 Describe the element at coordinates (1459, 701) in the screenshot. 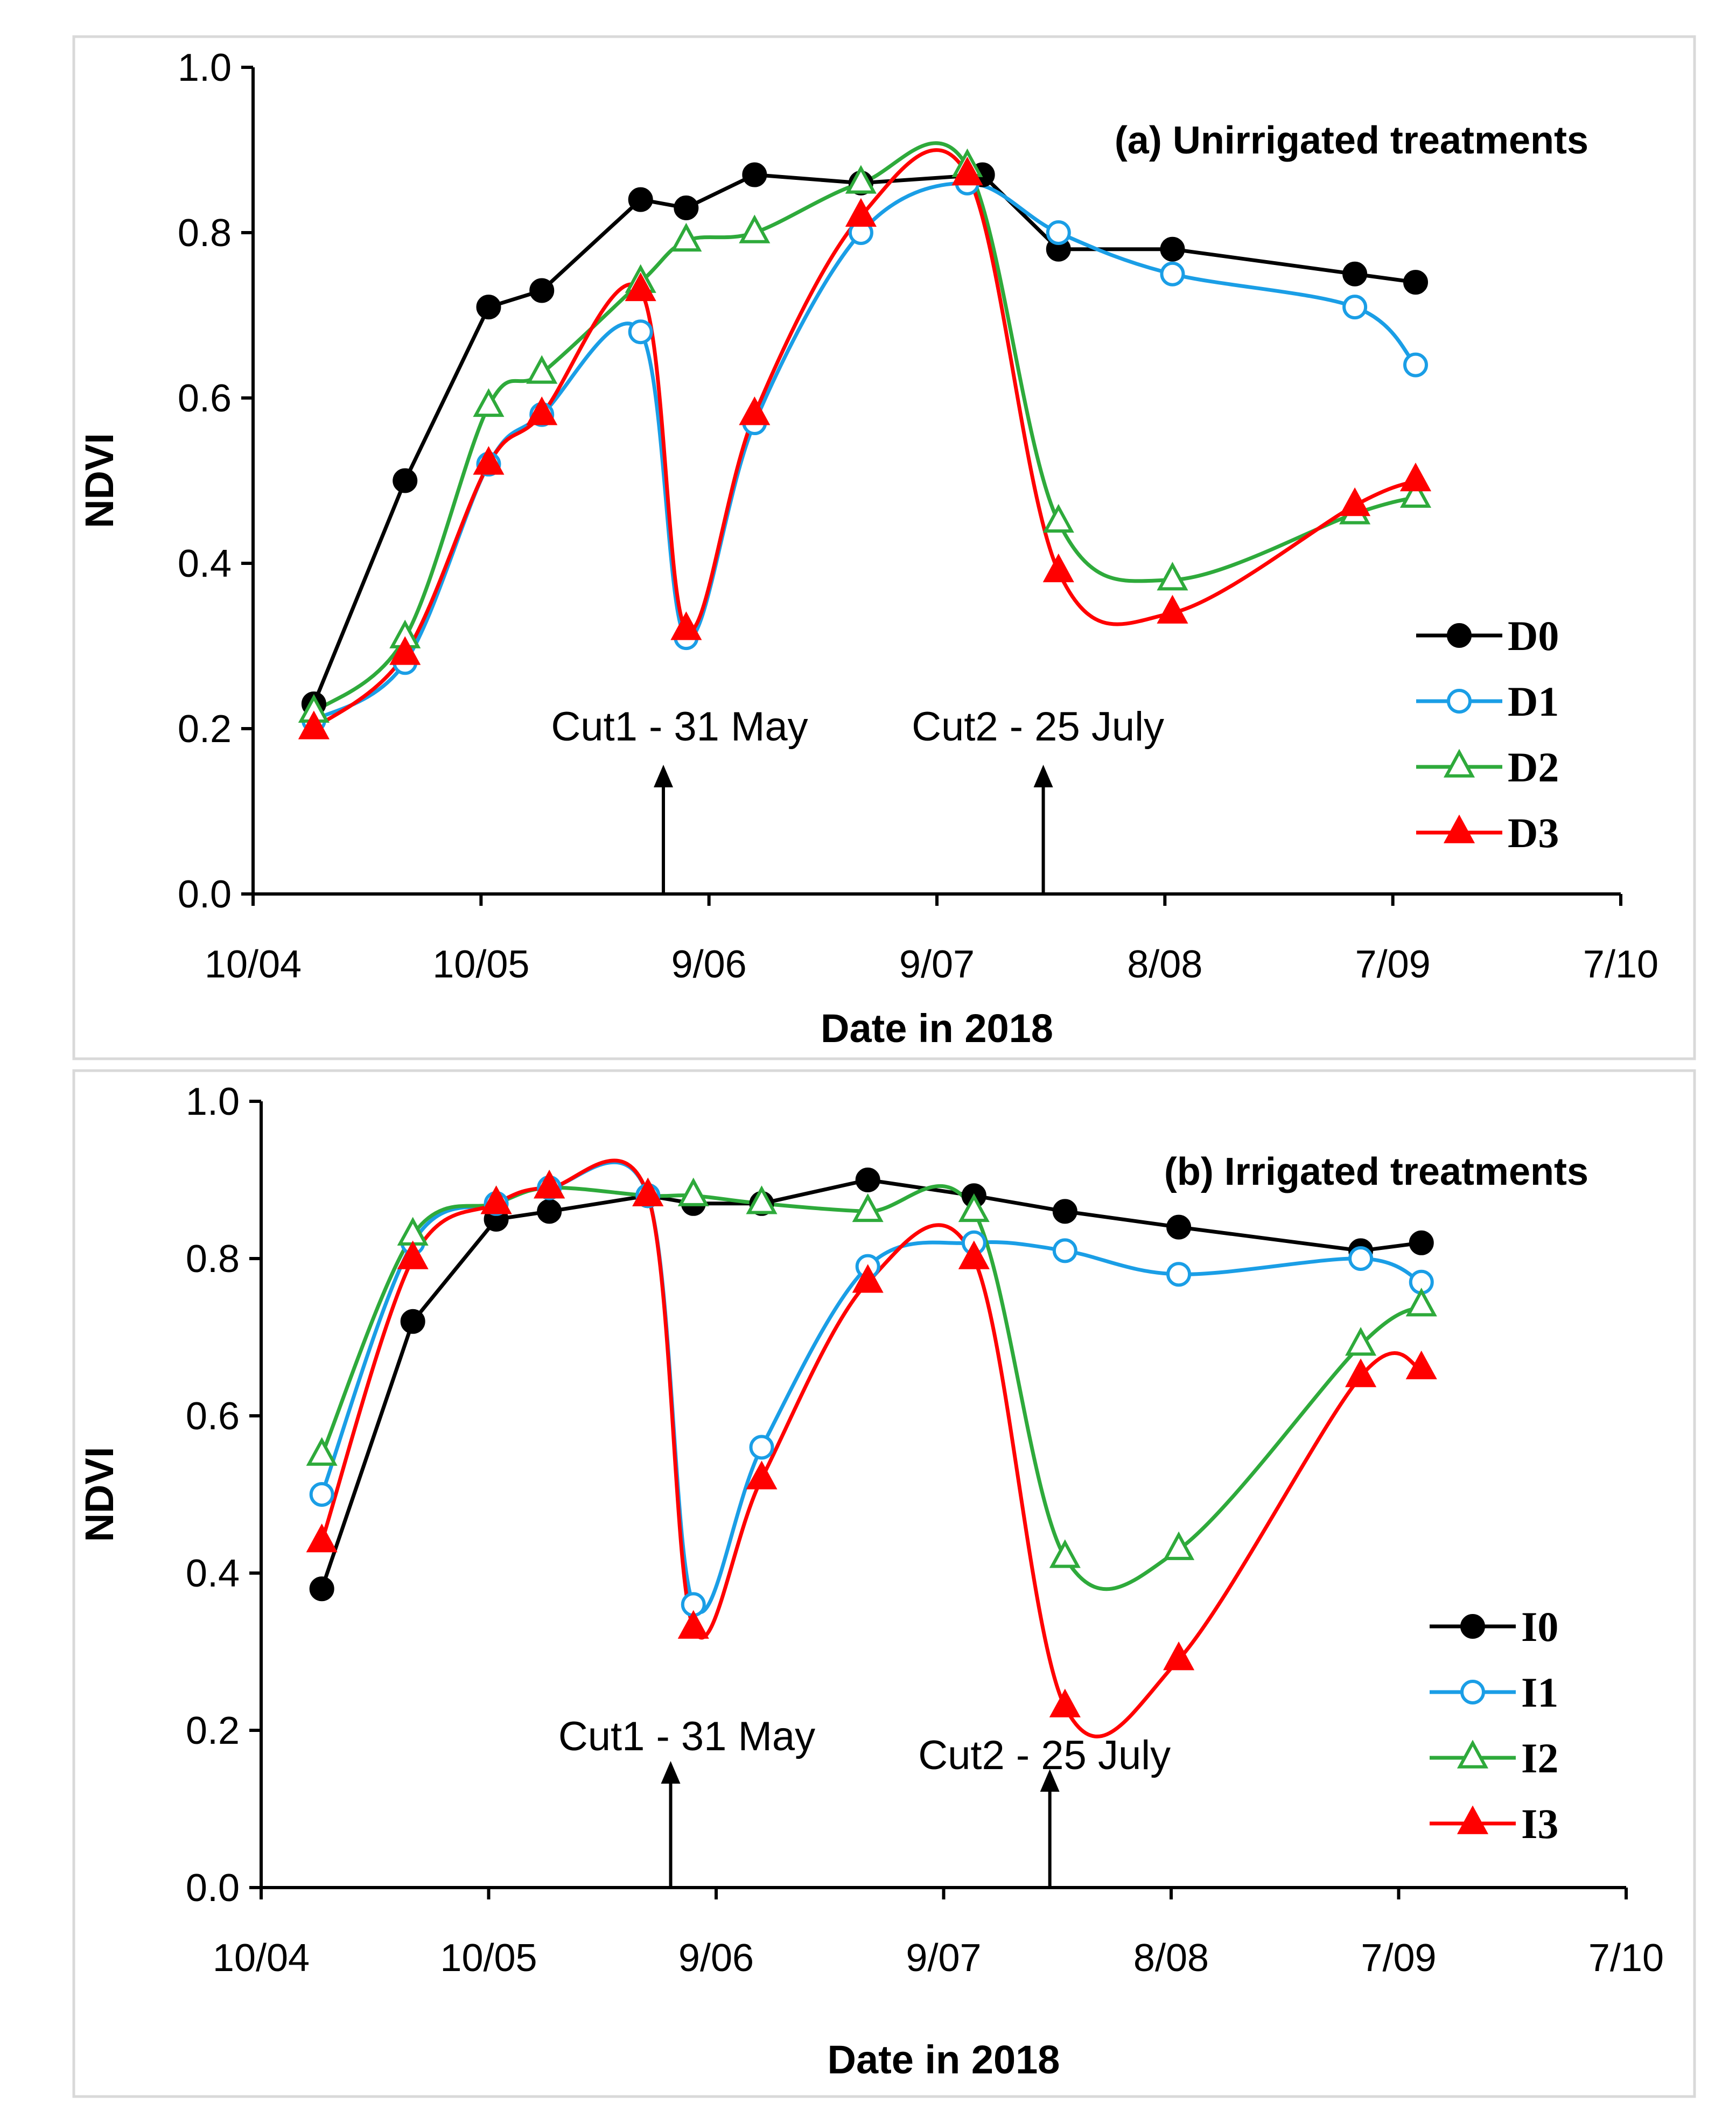

I see `legend-marker-d1` at that location.